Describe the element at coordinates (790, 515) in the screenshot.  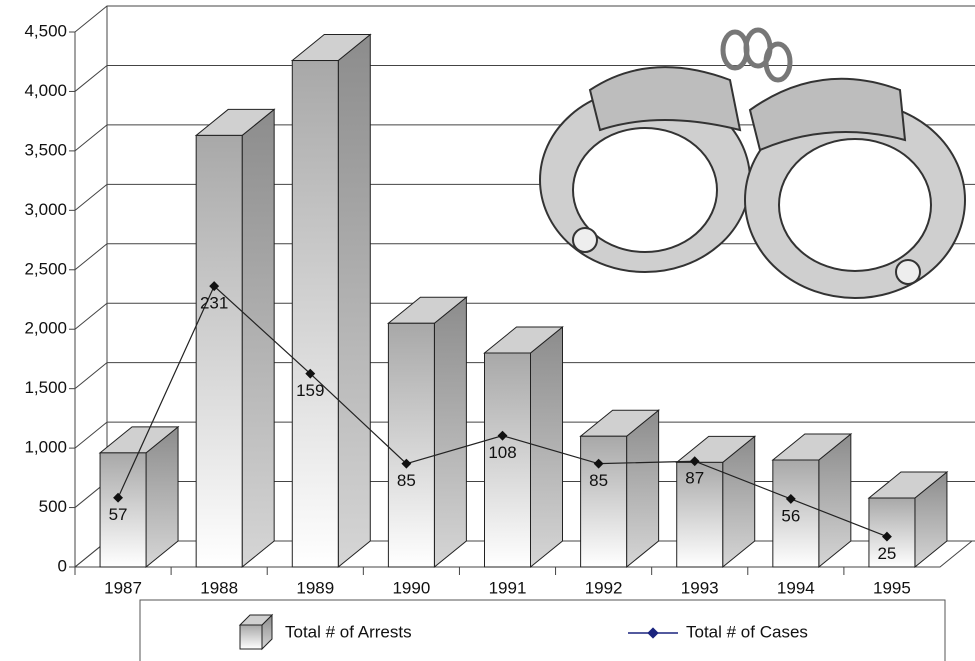
I see `data-label: 56` at that location.